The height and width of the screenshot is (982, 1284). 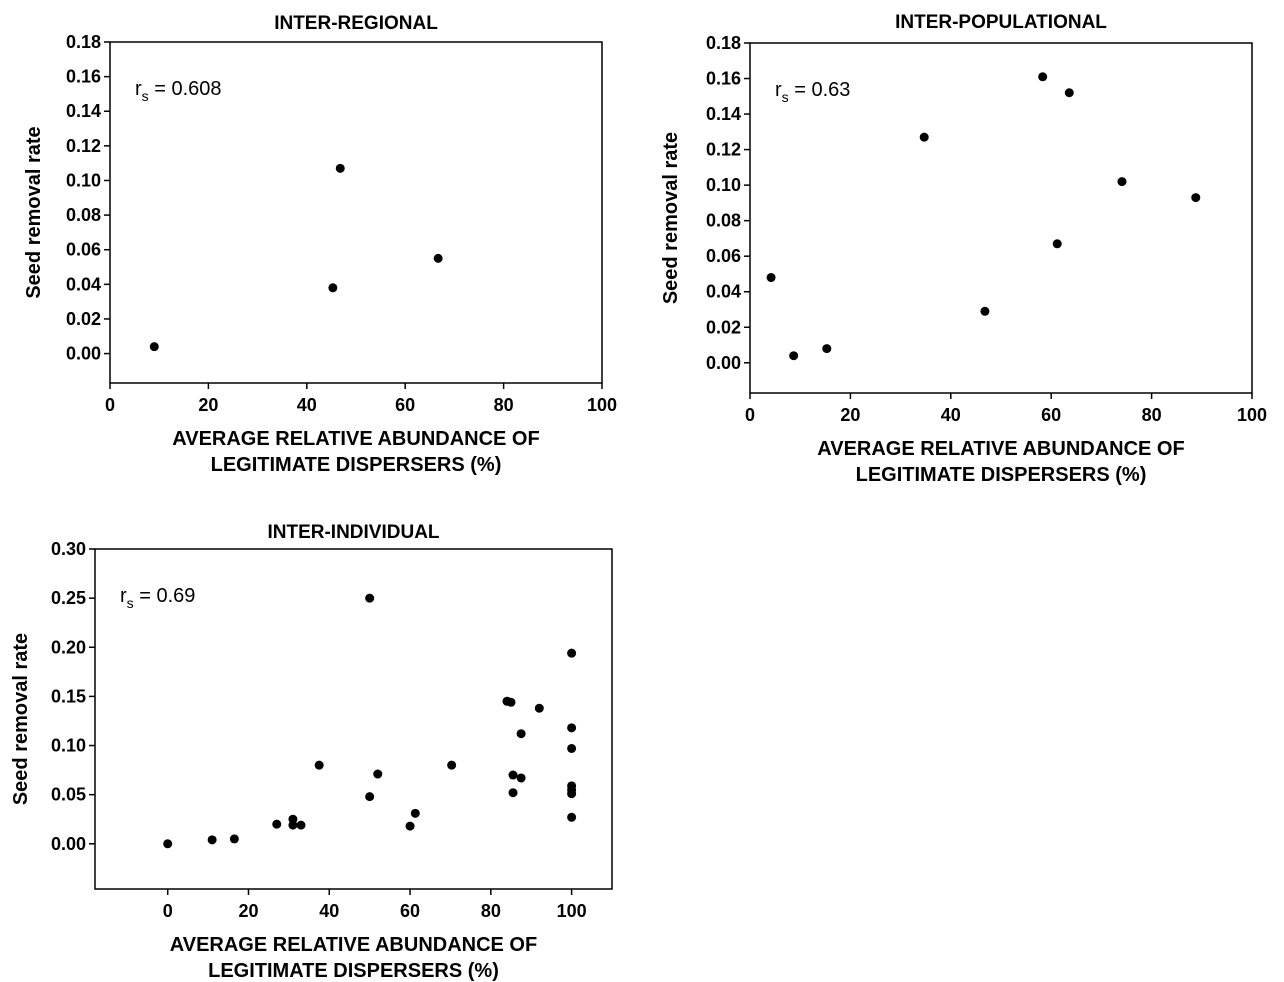 What do you see at coordinates (820, 90) in the screenshot?
I see `annotation-value: = 0.63` at bounding box center [820, 90].